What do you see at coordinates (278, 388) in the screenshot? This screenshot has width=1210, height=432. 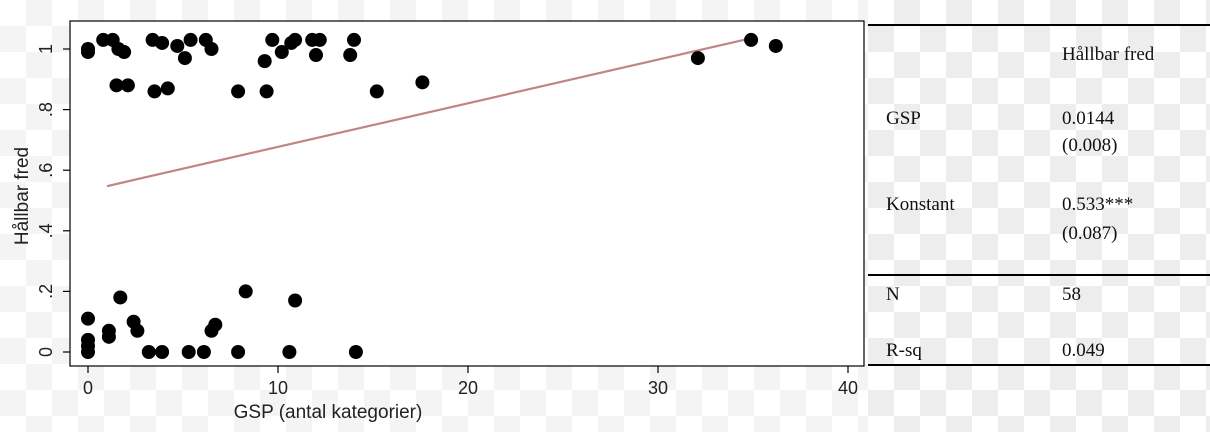 I see `x-tick-label: 10` at bounding box center [278, 388].